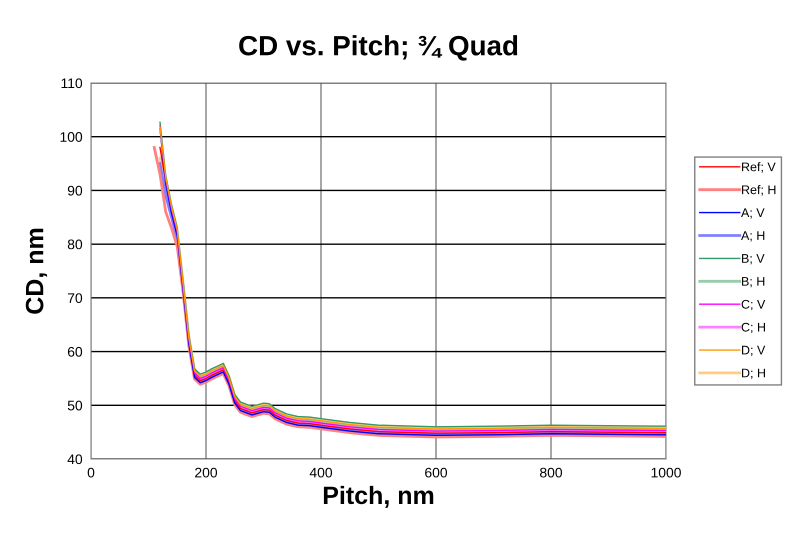 The width and height of the screenshot is (808, 540). What do you see at coordinates (75, 244) in the screenshot?
I see `y-tick-label: 80` at bounding box center [75, 244].